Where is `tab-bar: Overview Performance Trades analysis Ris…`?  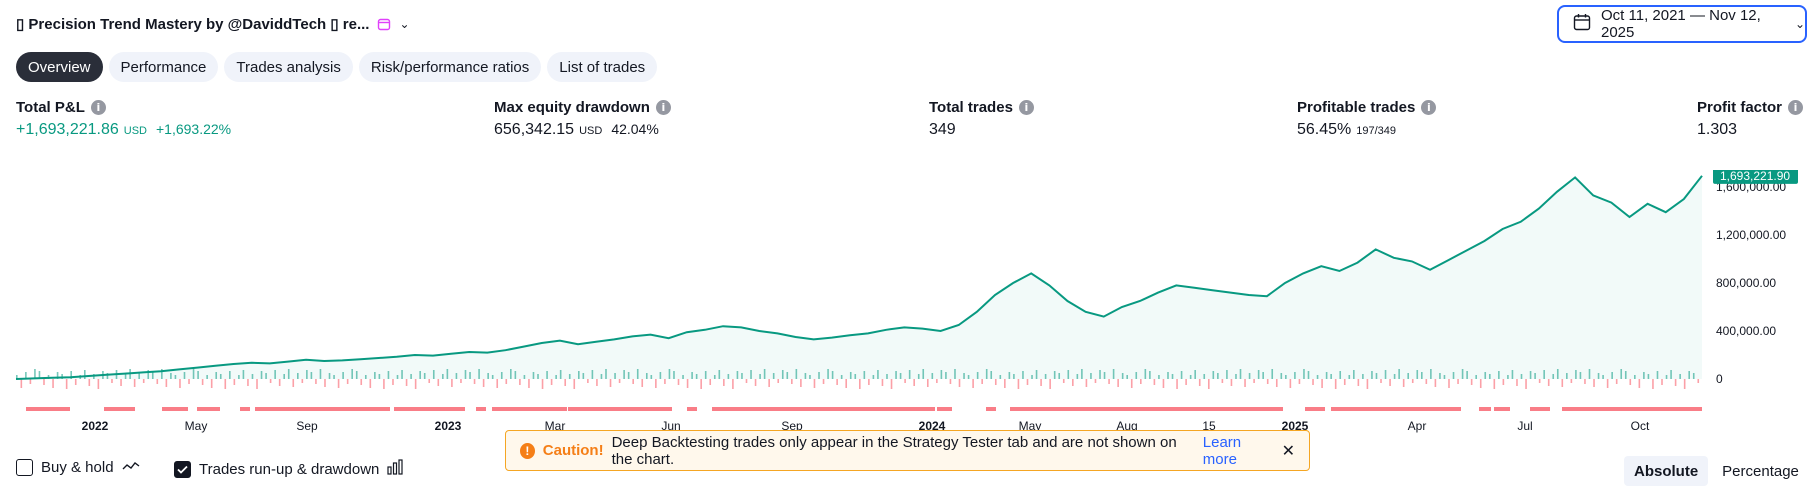 tab-bar: Overview Performance Trades analysis Ris… is located at coordinates (337, 67).